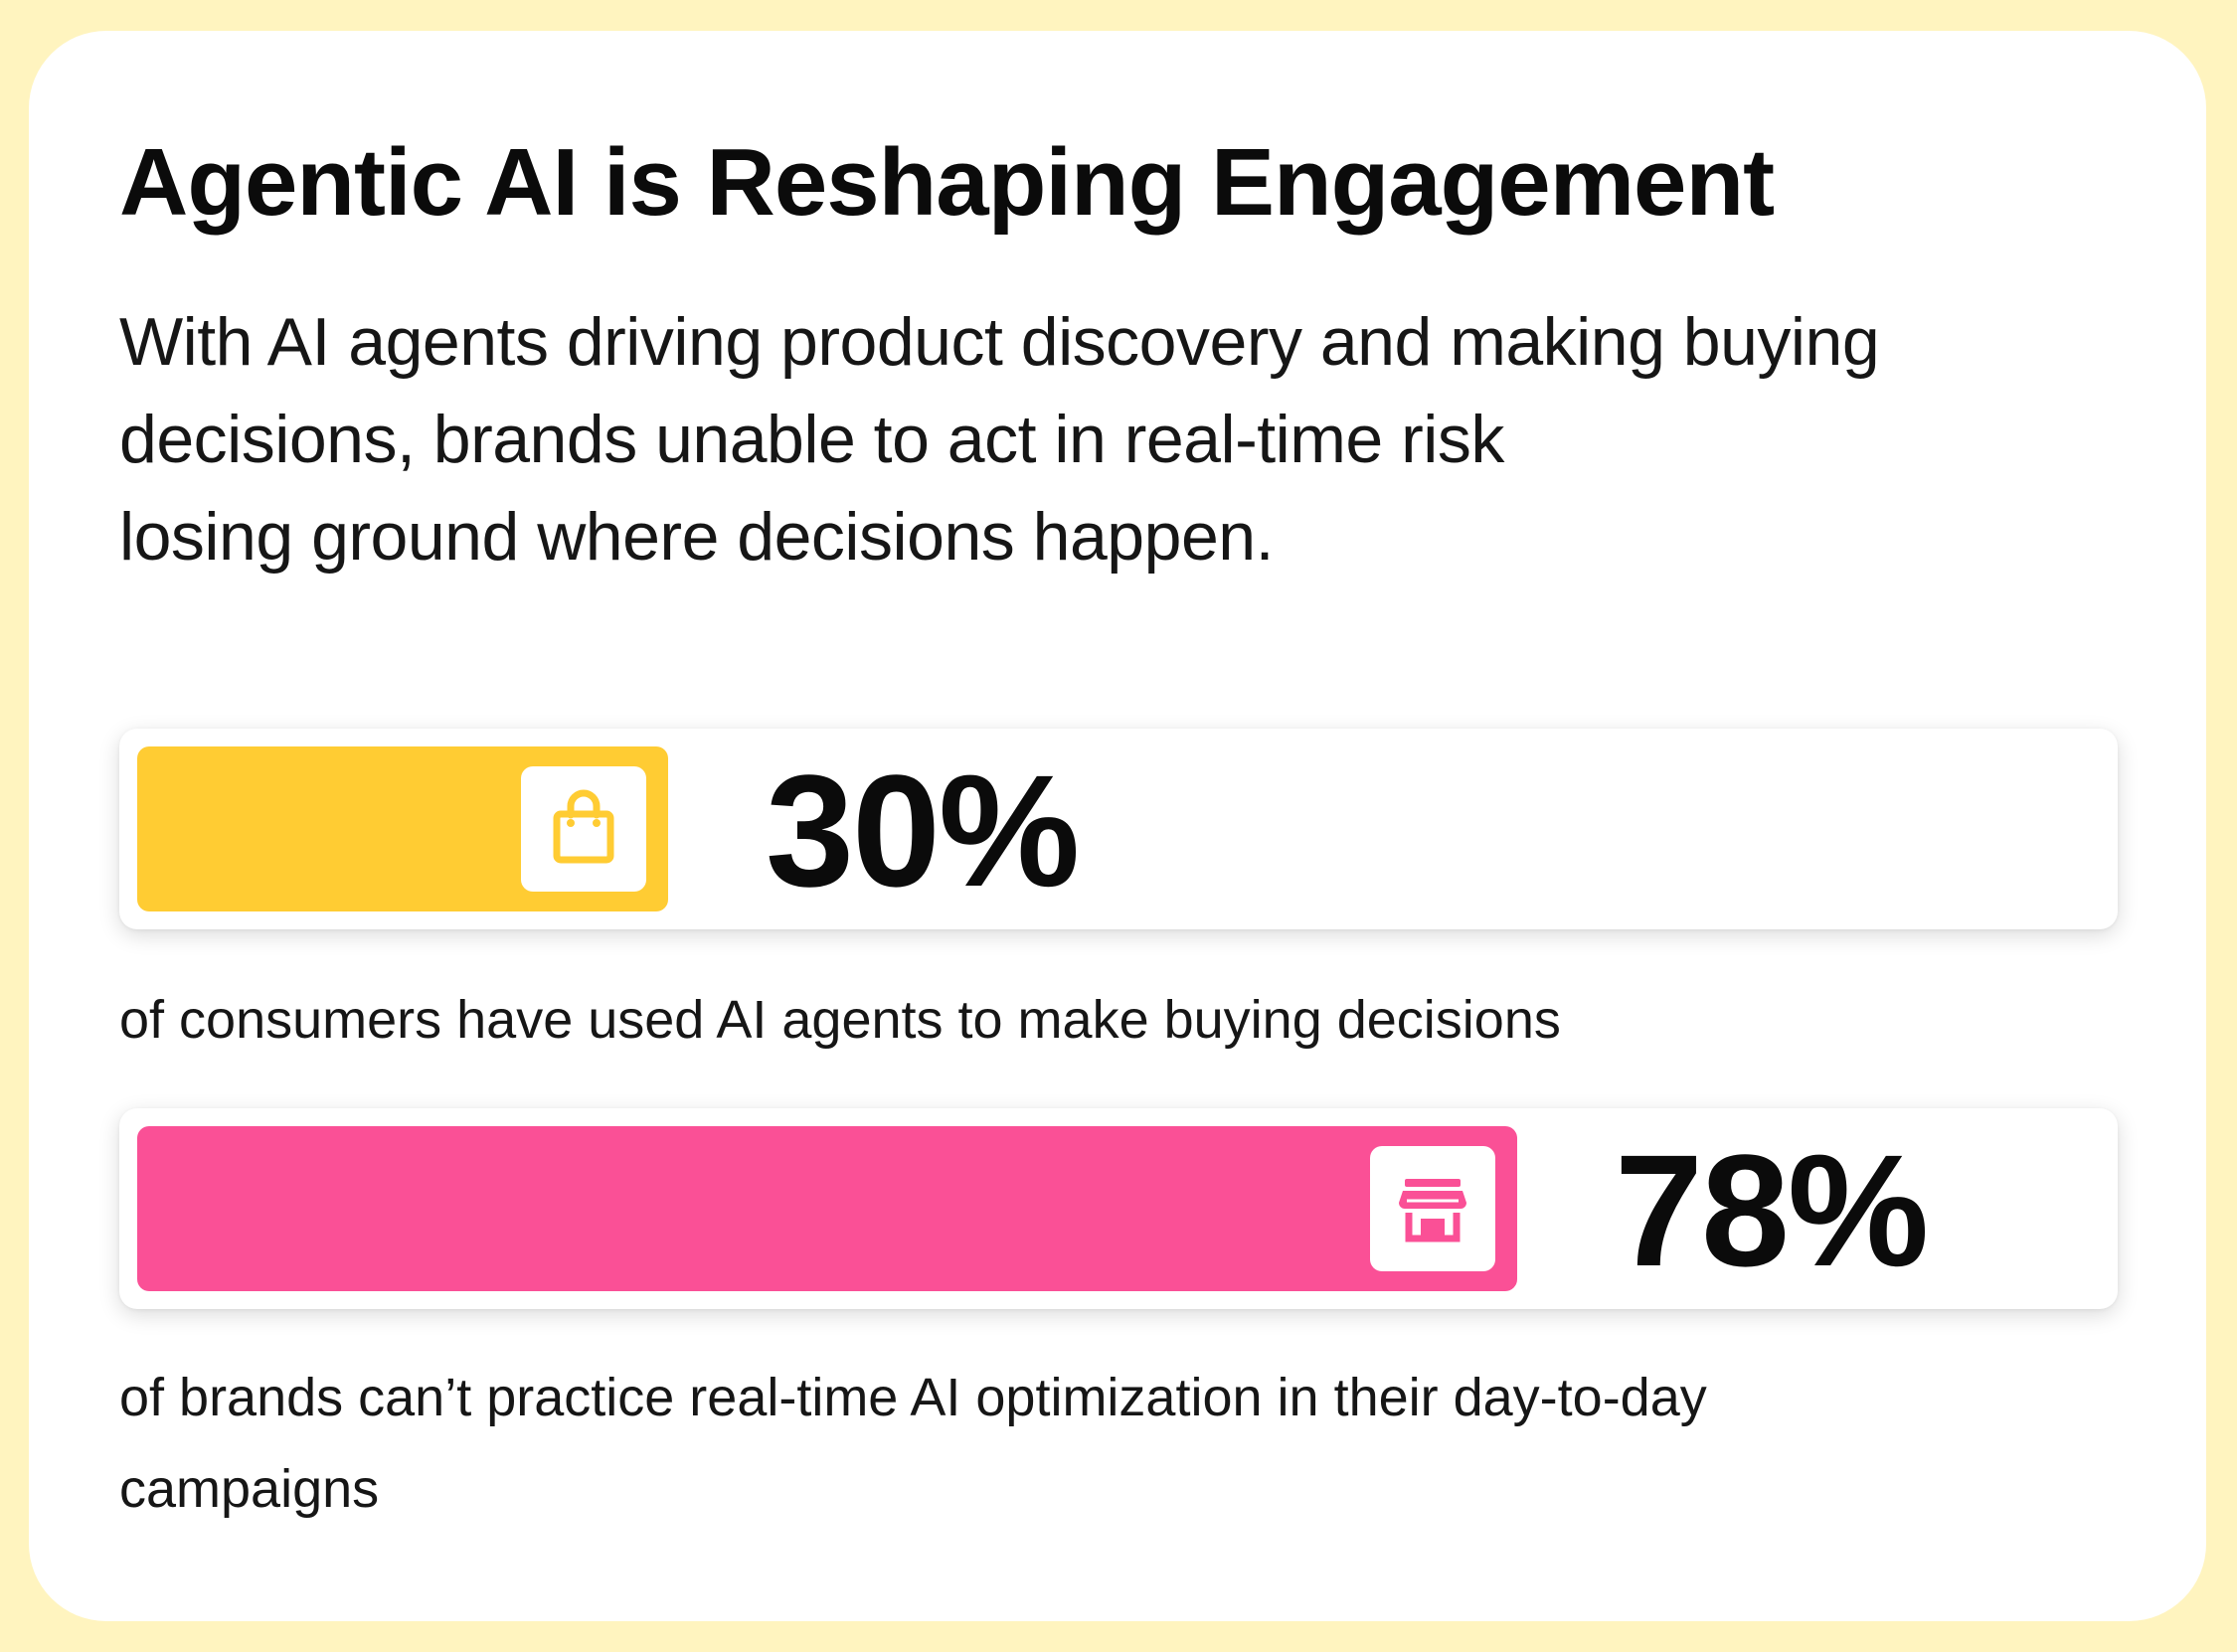  I want to click on stat-icon-tile-brands, so click(1433, 1208).